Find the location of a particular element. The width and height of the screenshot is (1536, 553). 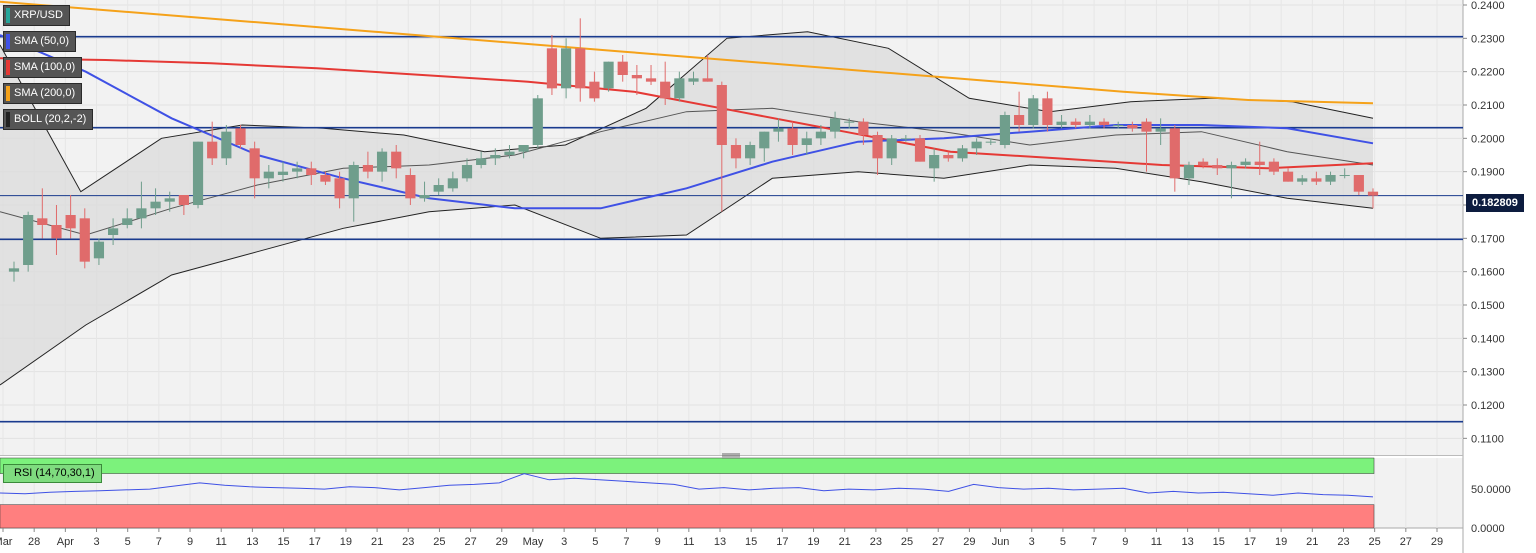

y-tick-label: 0.2400 is located at coordinates (1488, 6).